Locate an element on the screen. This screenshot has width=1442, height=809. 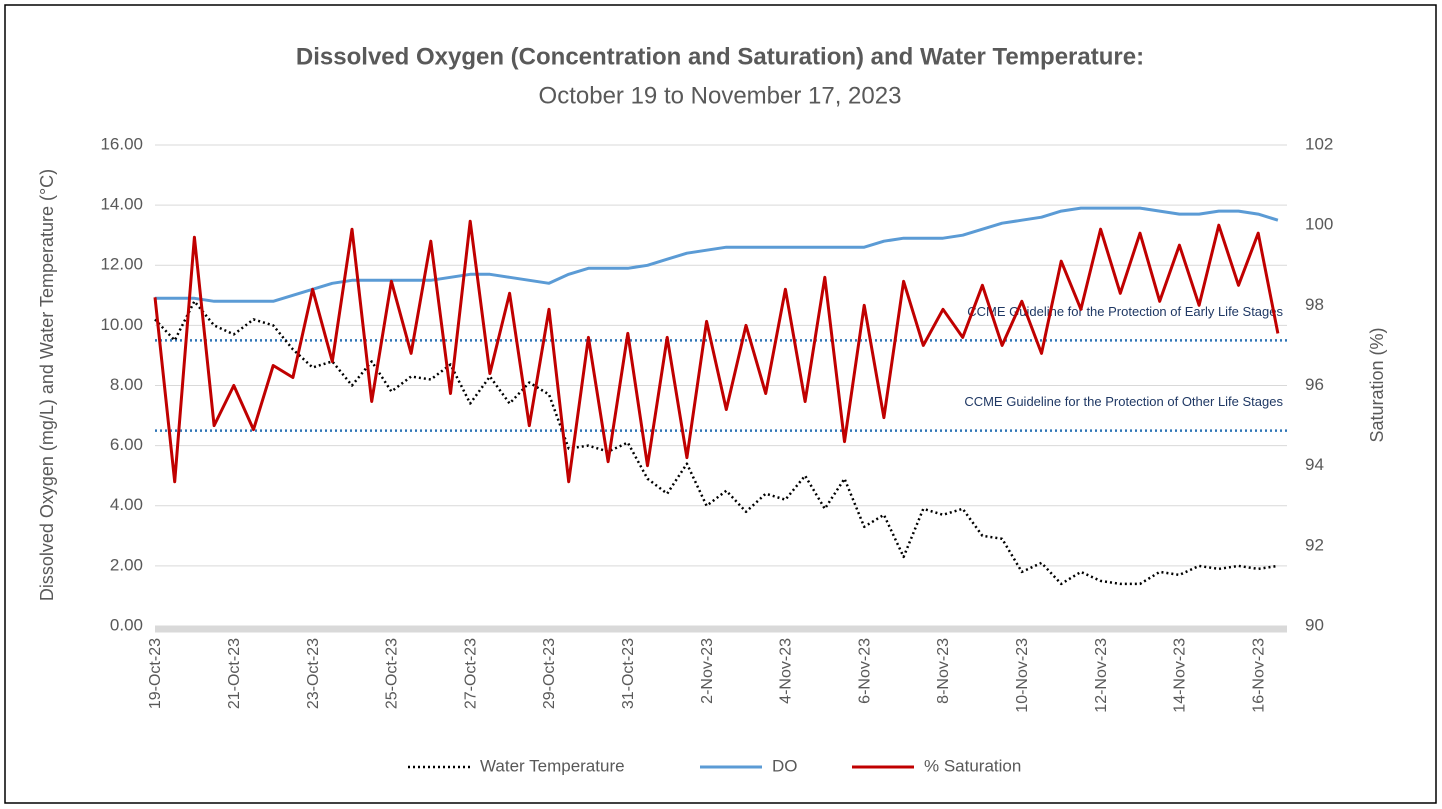
y-tick-label: 14.00 is located at coordinates (121, 204).